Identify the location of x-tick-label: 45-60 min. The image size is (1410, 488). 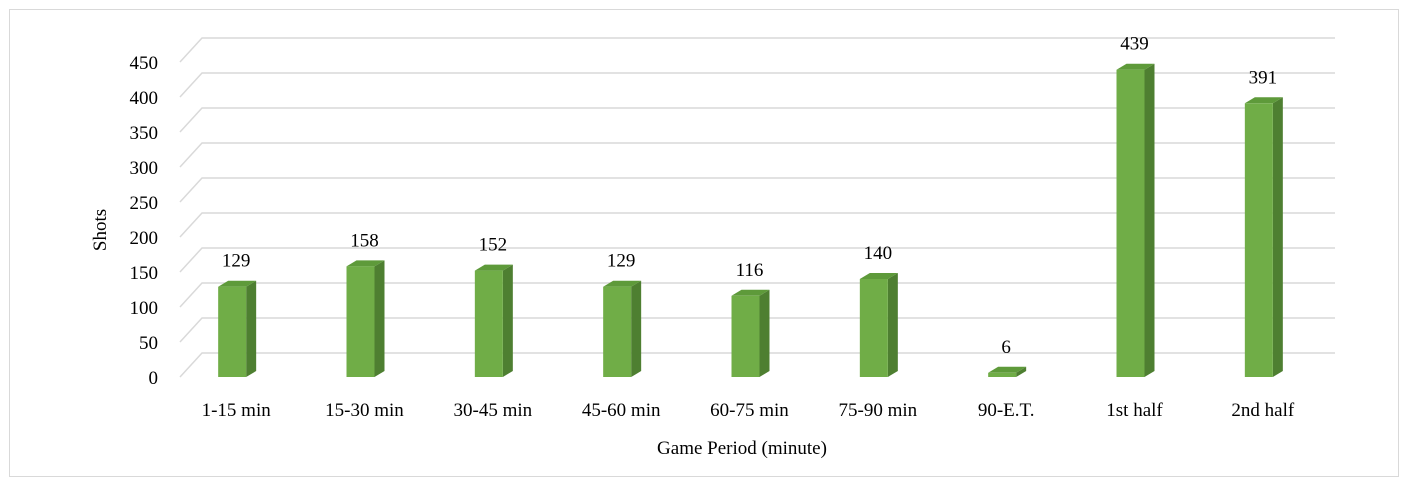
(621, 410).